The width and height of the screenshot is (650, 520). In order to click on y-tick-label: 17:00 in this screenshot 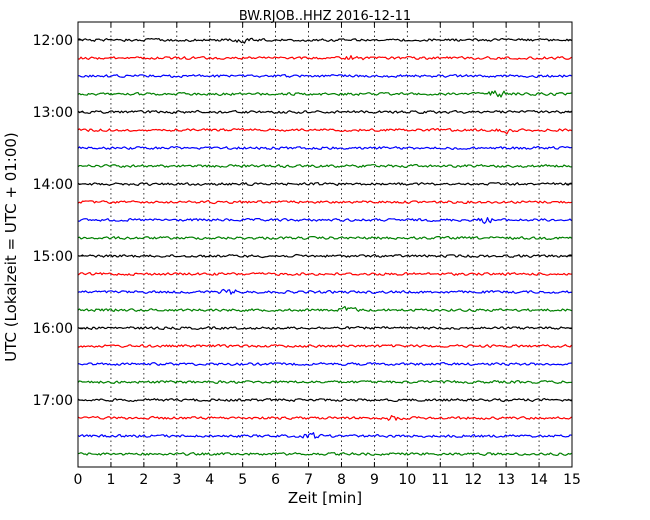, I will do `click(53, 401)`.